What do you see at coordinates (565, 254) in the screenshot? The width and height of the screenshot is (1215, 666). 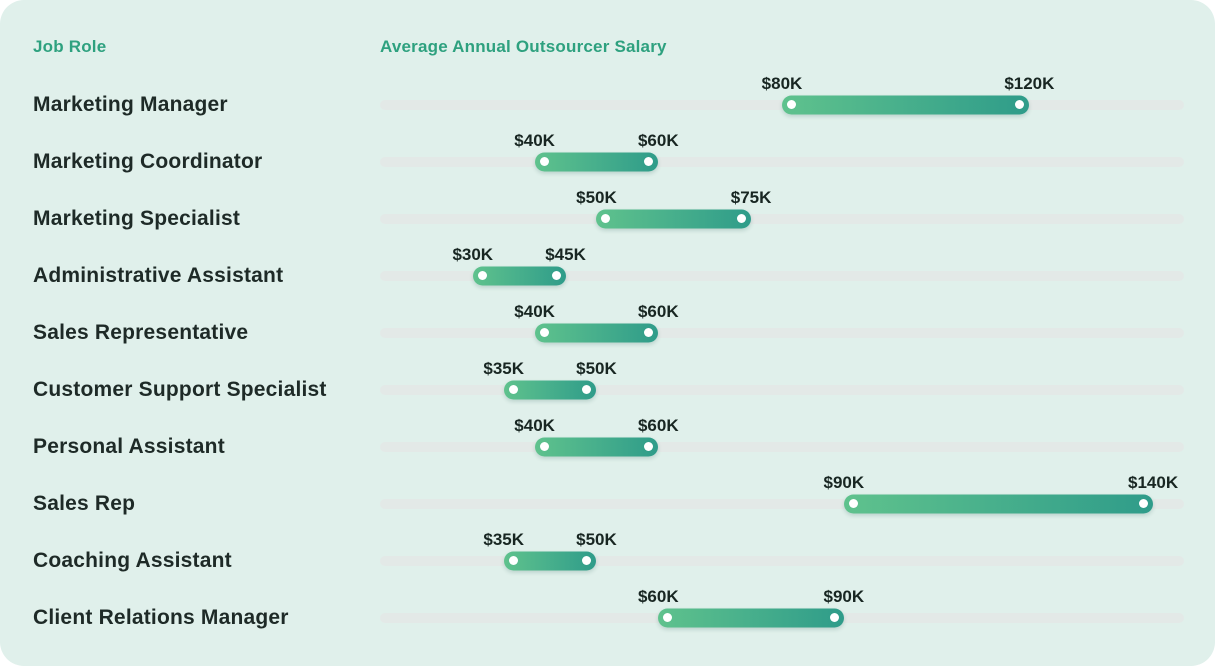 I see `max-salary-label: $45K` at bounding box center [565, 254].